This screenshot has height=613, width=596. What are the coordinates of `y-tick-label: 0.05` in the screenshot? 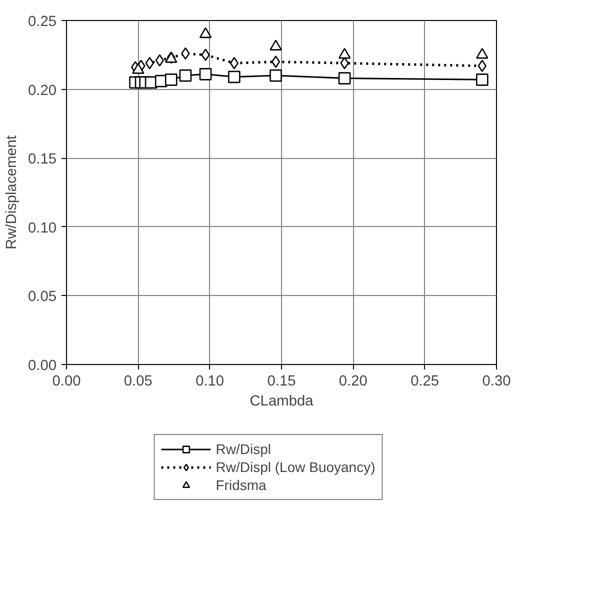 It's located at (42, 297).